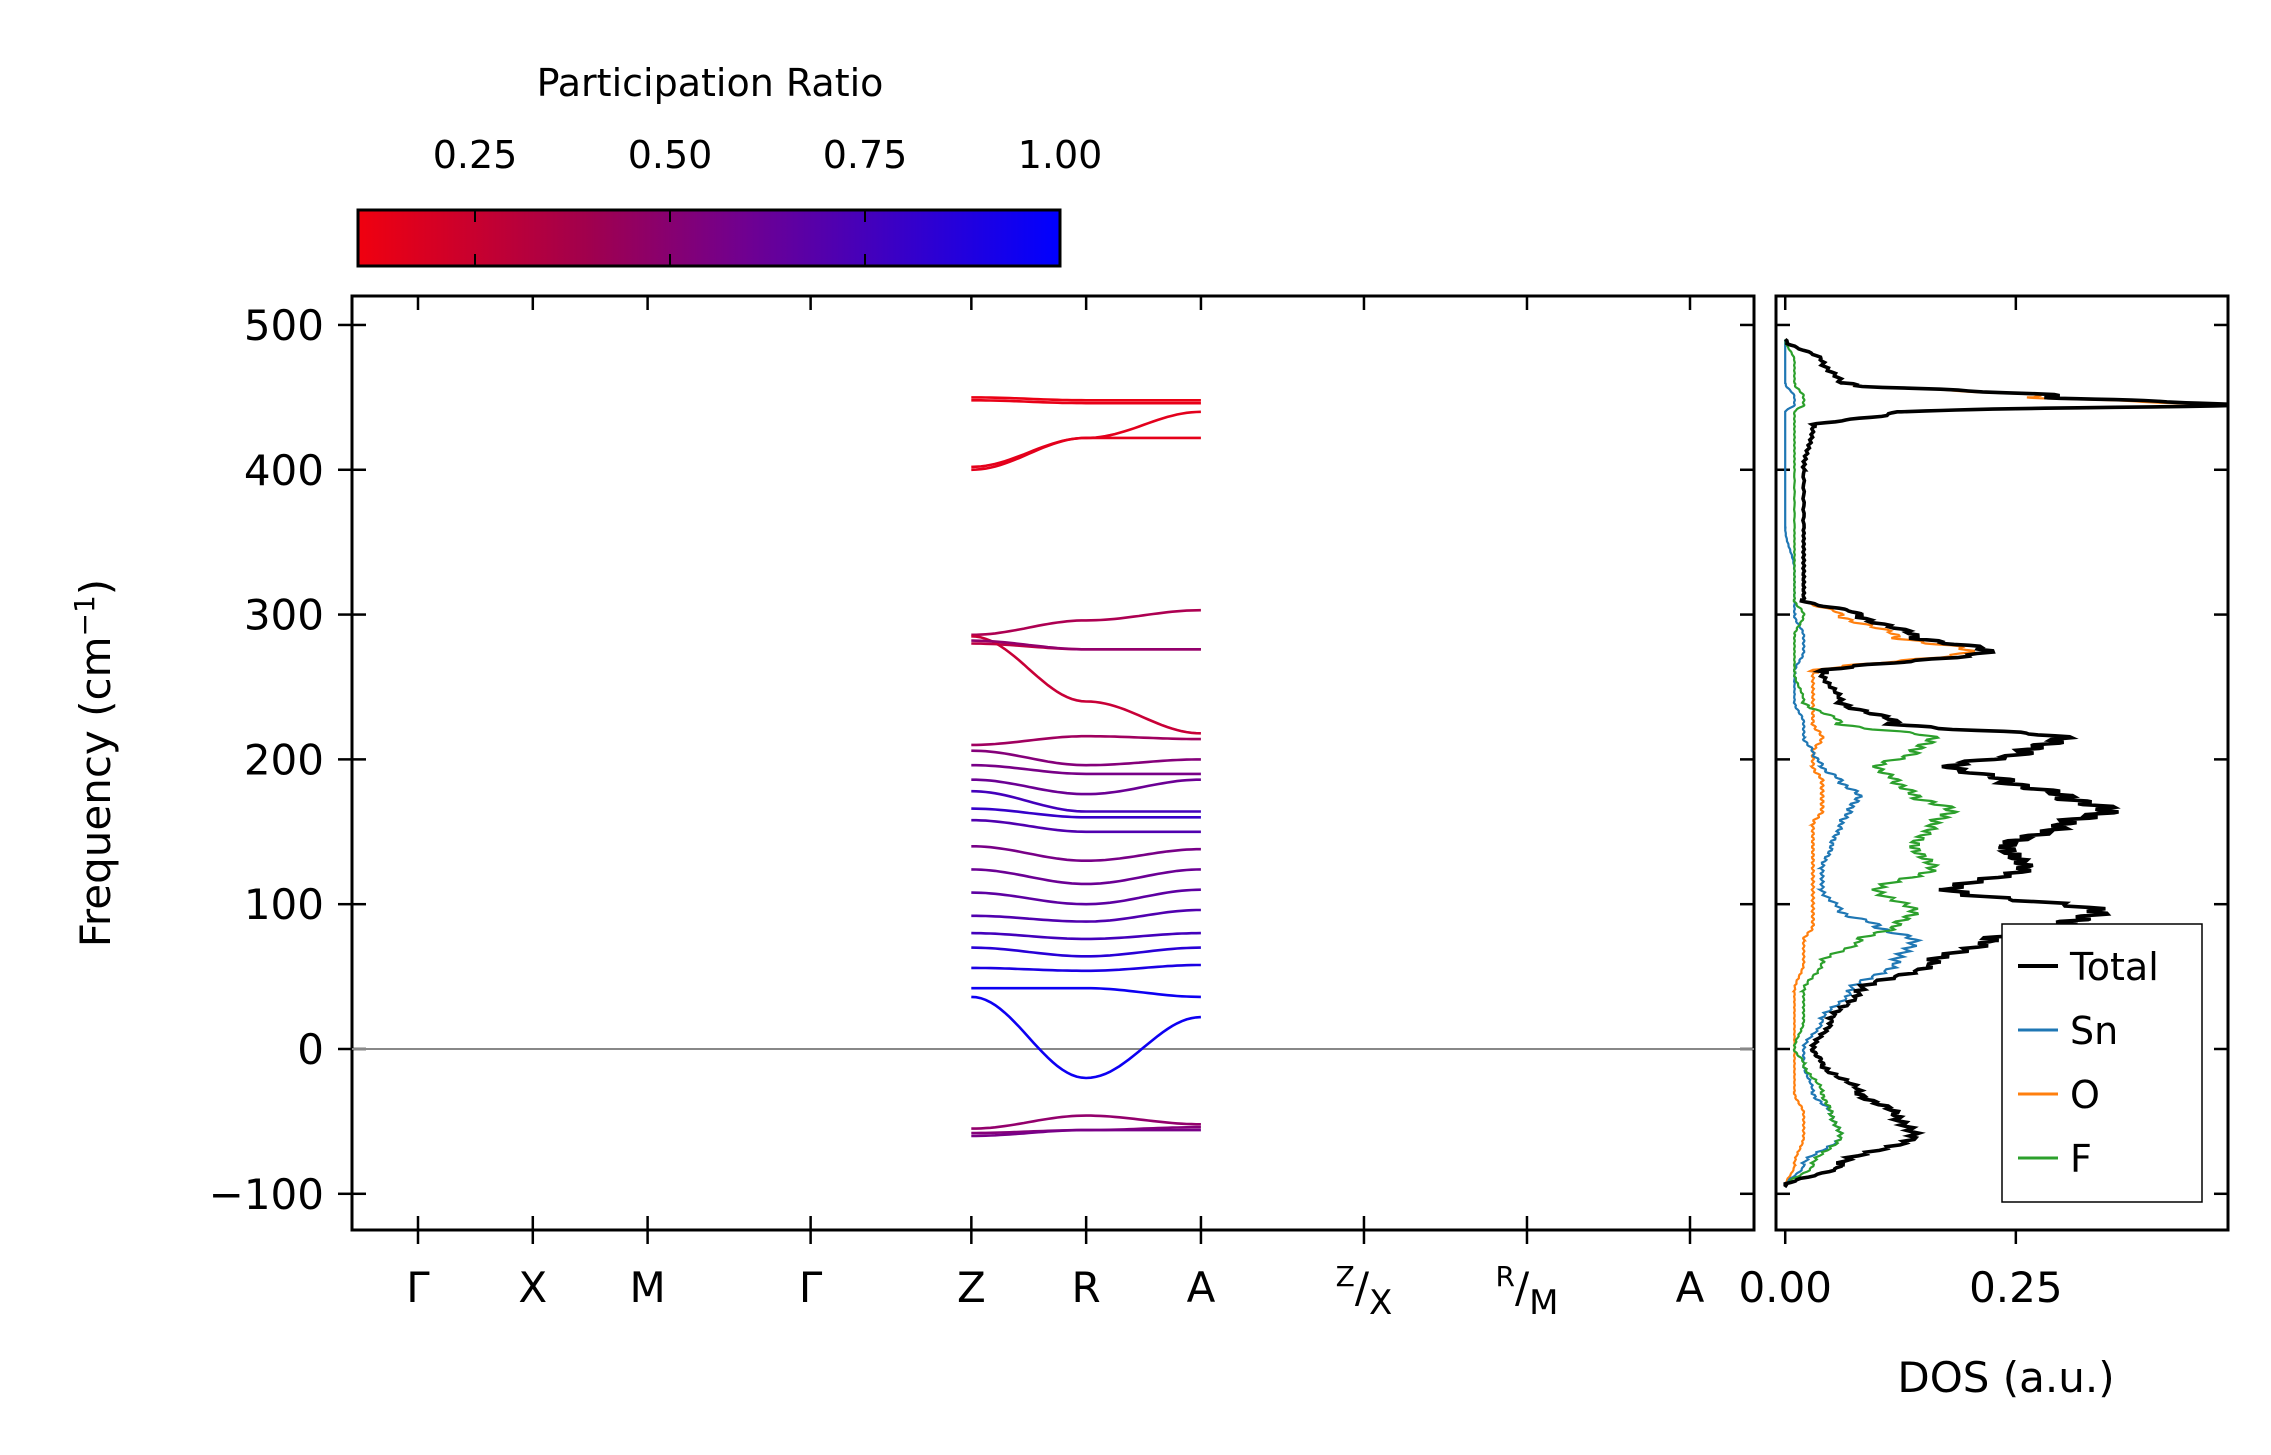  What do you see at coordinates (284, 470) in the screenshot?
I see `y-tick-label: 400` at bounding box center [284, 470].